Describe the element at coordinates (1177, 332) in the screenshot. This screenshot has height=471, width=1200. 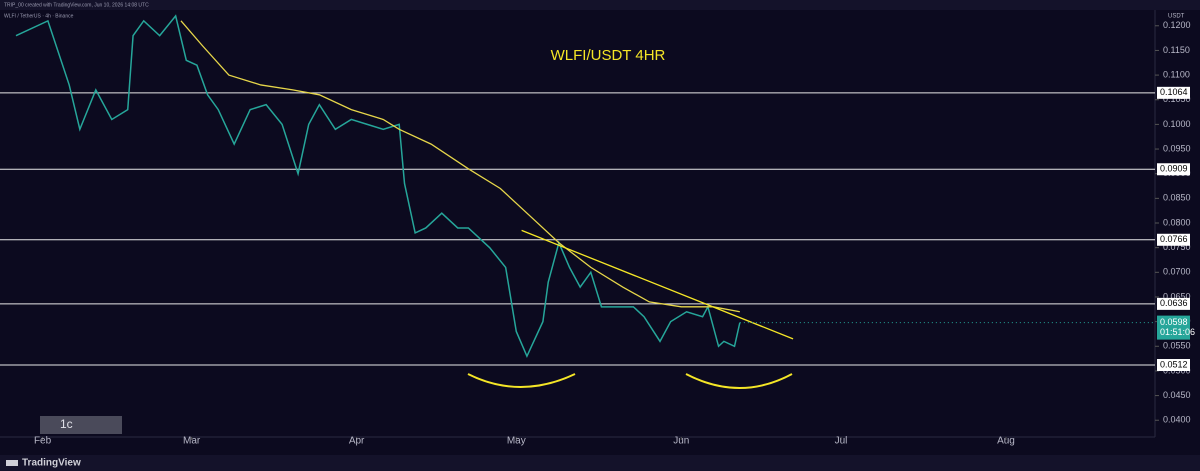
I see `countdown: 01:51:06` at that location.